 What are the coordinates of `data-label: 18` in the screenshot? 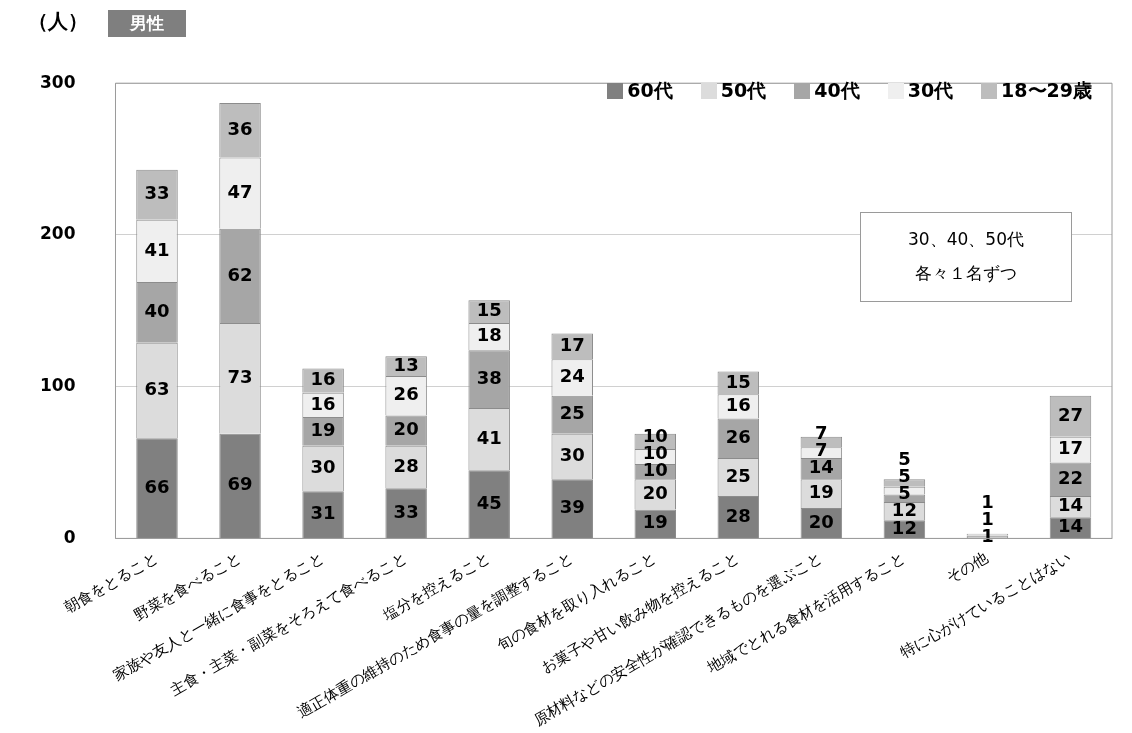 It's located at (489, 335).